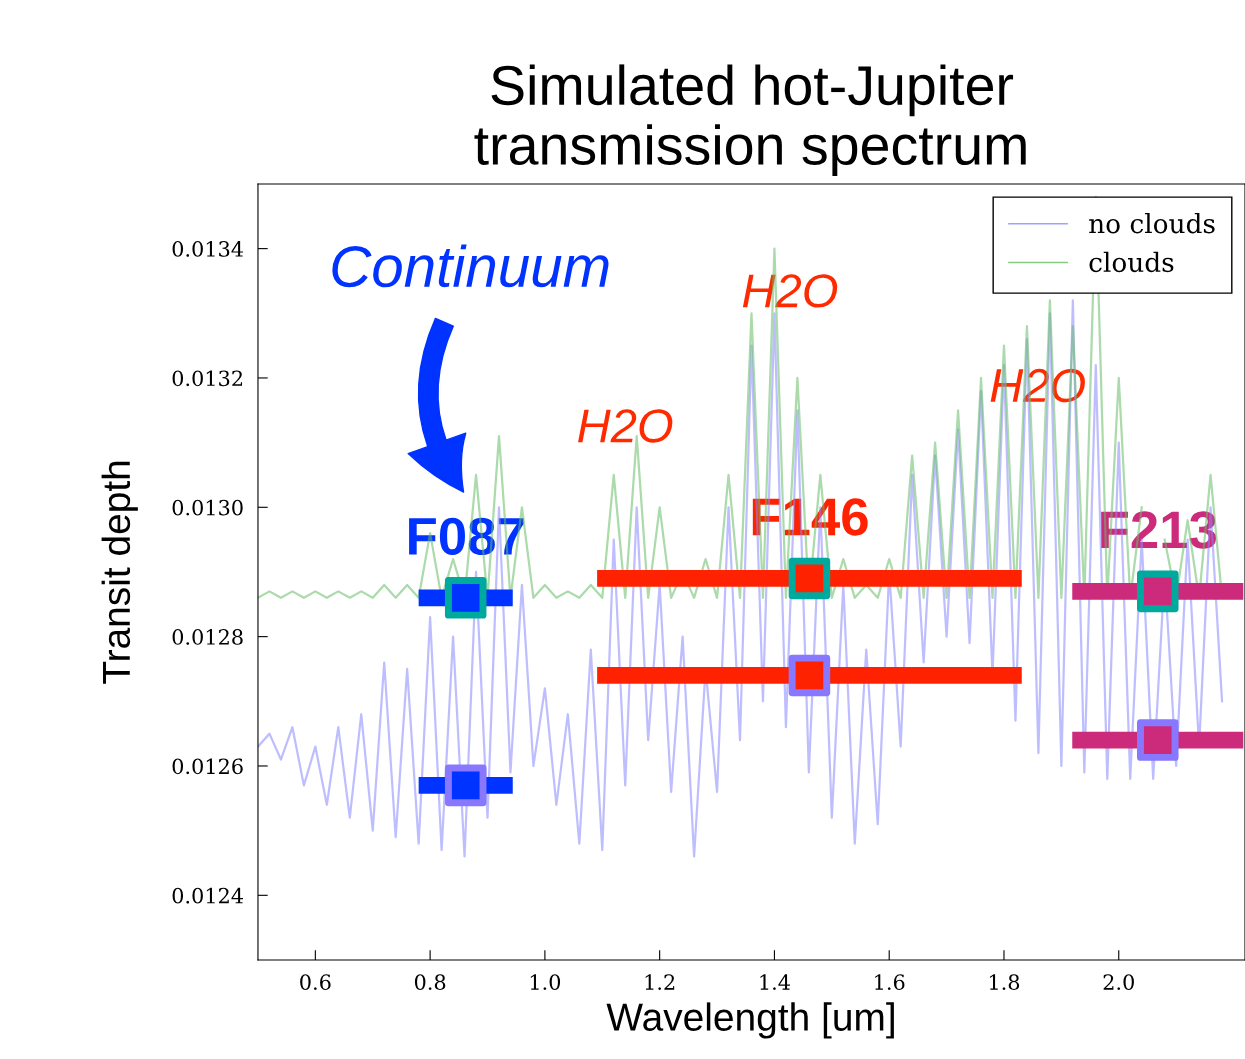 Image resolution: width=1245 pixels, height=1059 pixels. What do you see at coordinates (207, 637) in the screenshot?
I see `y-tick-label: 0.0128` at bounding box center [207, 637].